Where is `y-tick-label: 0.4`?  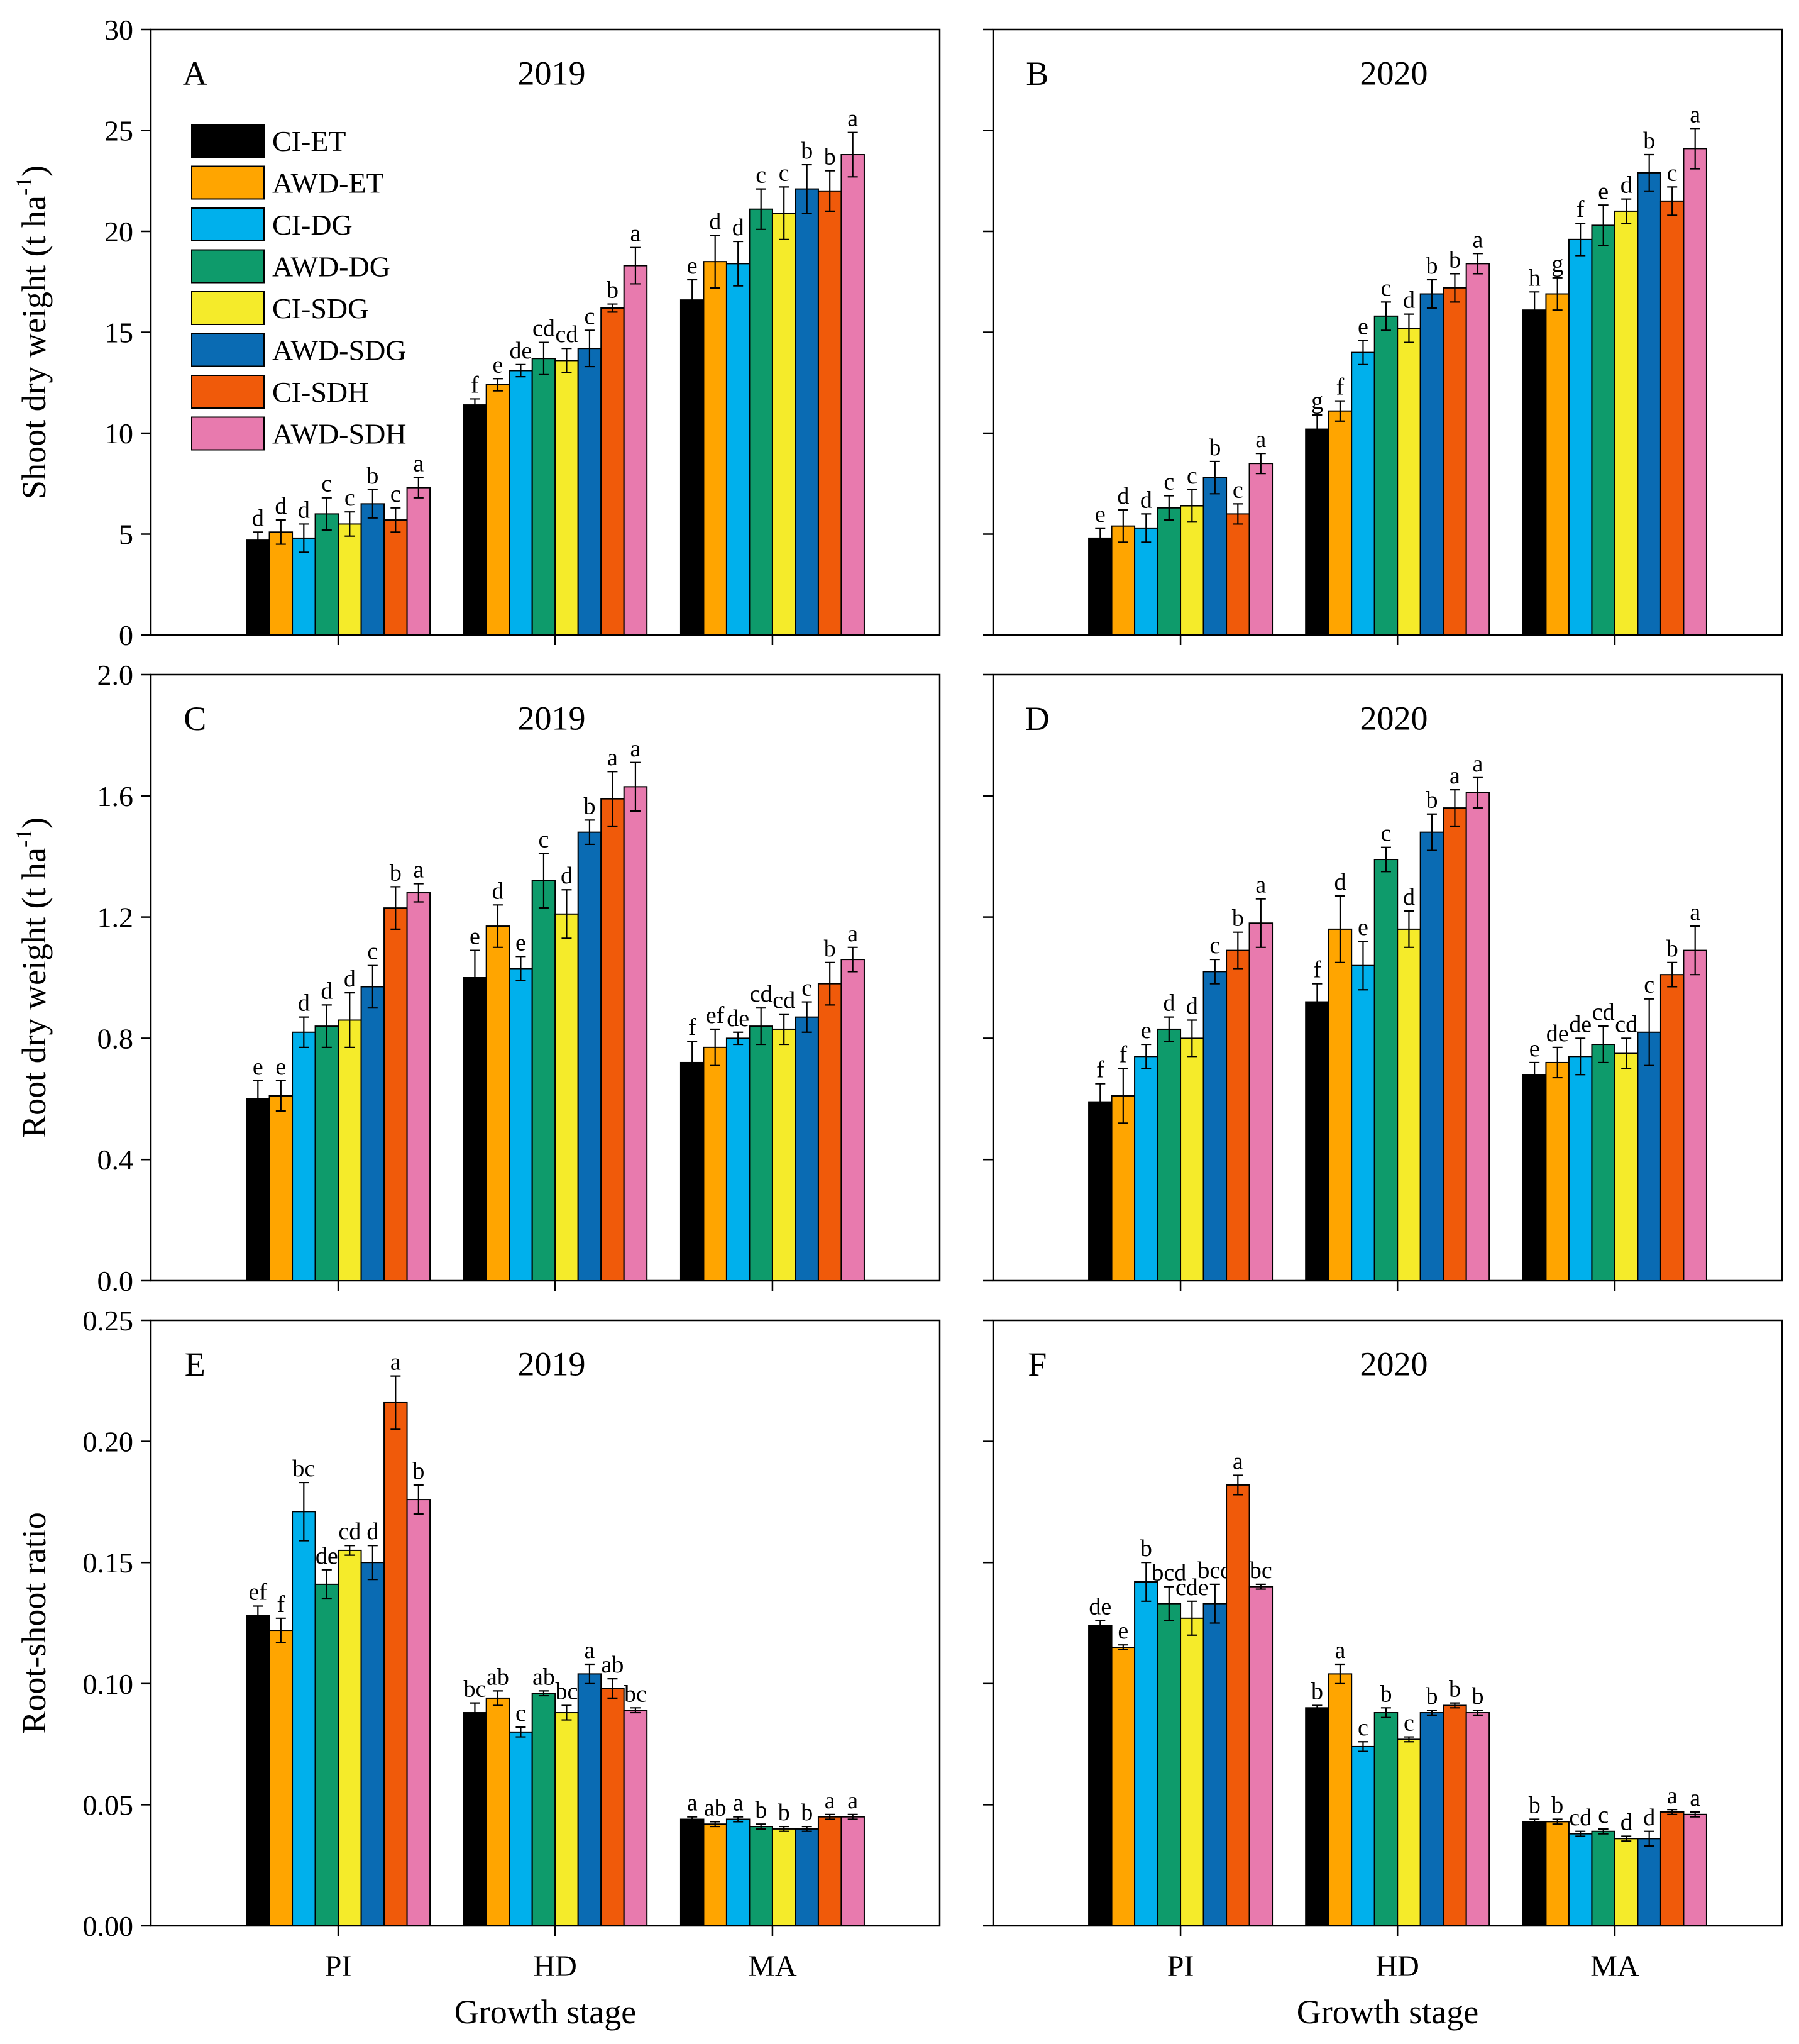
y-tick-label: 0.4 is located at coordinates (115, 1160).